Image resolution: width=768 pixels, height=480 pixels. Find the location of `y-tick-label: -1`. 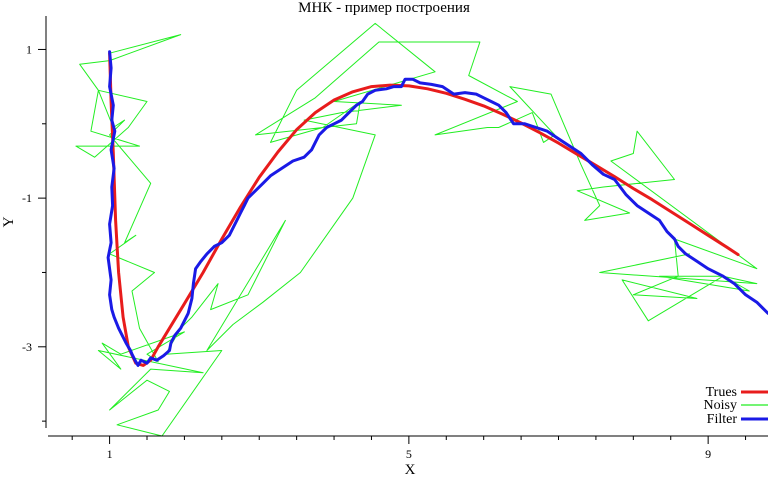

y-tick-label: -1 is located at coordinates (27, 198).